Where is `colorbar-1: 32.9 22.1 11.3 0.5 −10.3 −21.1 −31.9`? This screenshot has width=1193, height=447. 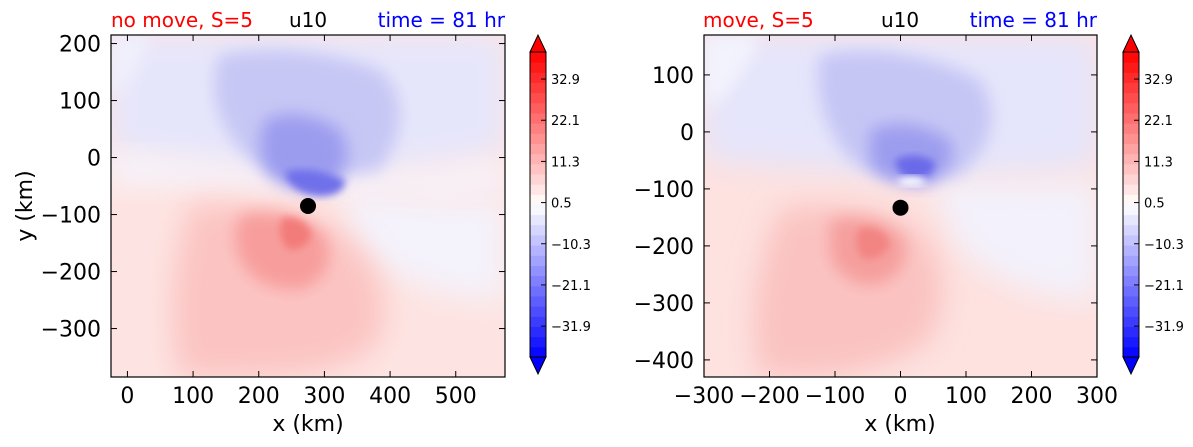 colorbar-1: 32.9 22.1 11.3 0.5 −10.3 −21.1 −31.9 is located at coordinates (560, 204).